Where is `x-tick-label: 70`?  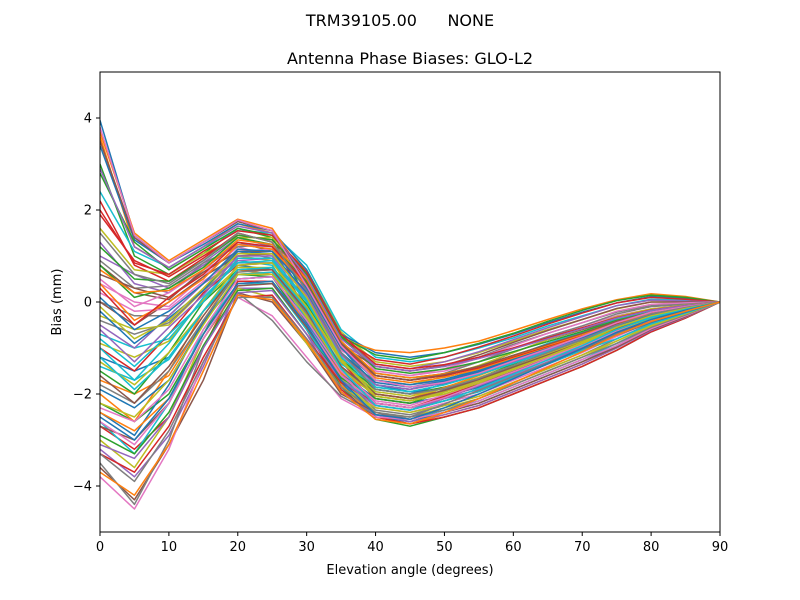
x-tick-label: 70 is located at coordinates (582, 547).